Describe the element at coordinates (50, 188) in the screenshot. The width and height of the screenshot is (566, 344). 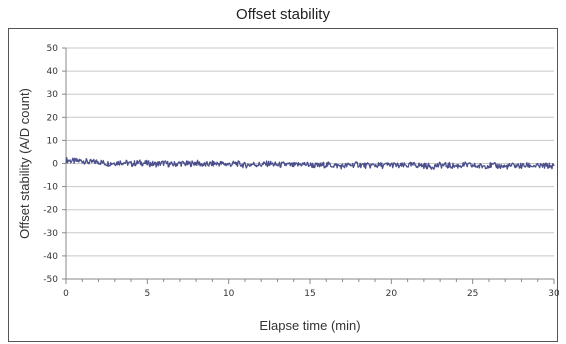
I see `y-tick-label: -10` at that location.